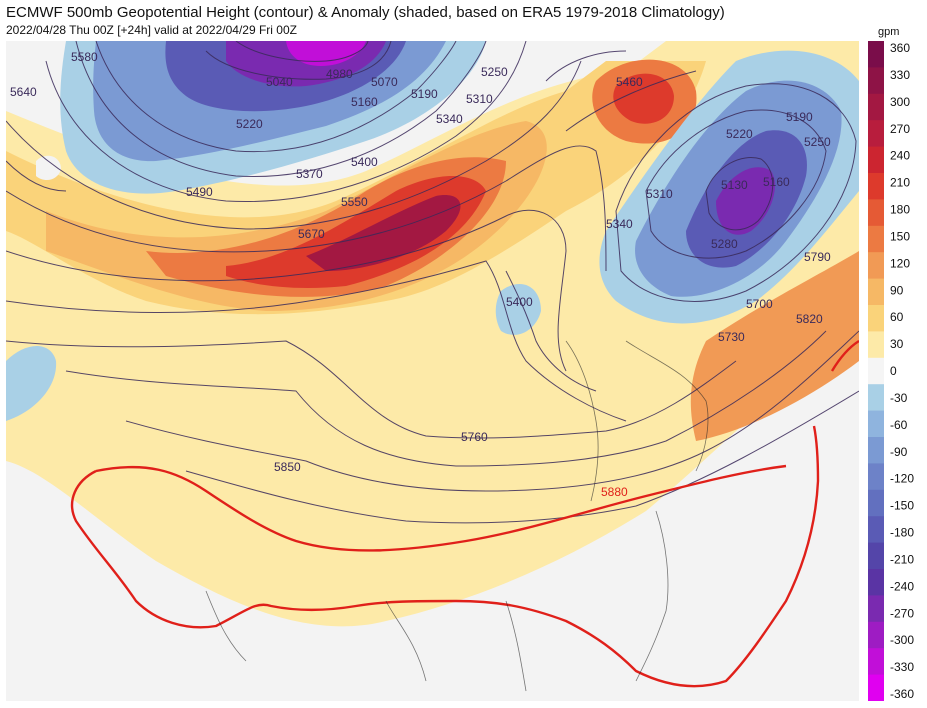 The width and height of the screenshot is (927, 708). Describe the element at coordinates (900, 183) in the screenshot. I see `colorbar-tick-label: 210` at that location.